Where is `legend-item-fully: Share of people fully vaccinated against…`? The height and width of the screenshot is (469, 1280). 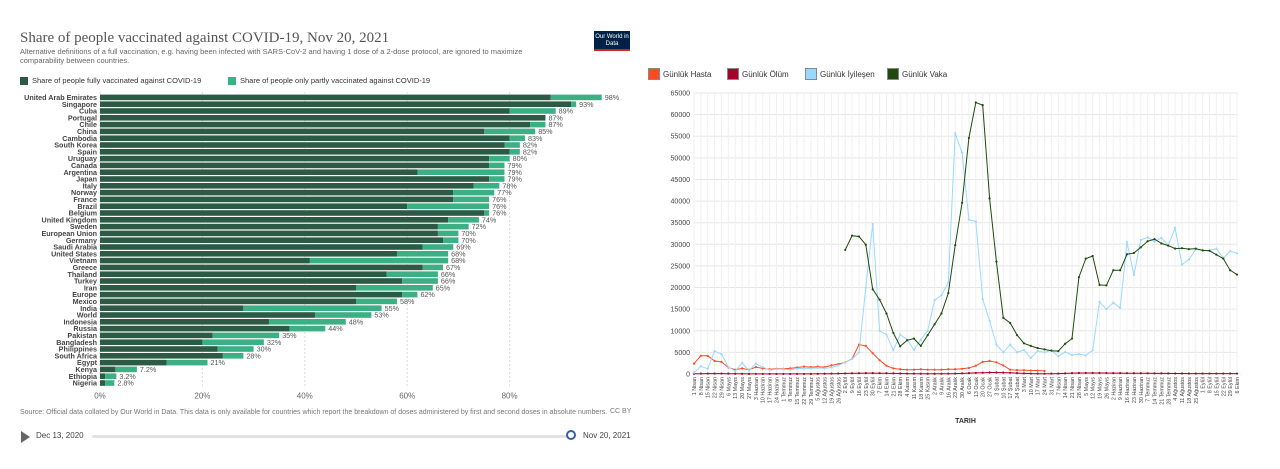 legend-item-fully: Share of people fully vaccinated against… is located at coordinates (110, 80).